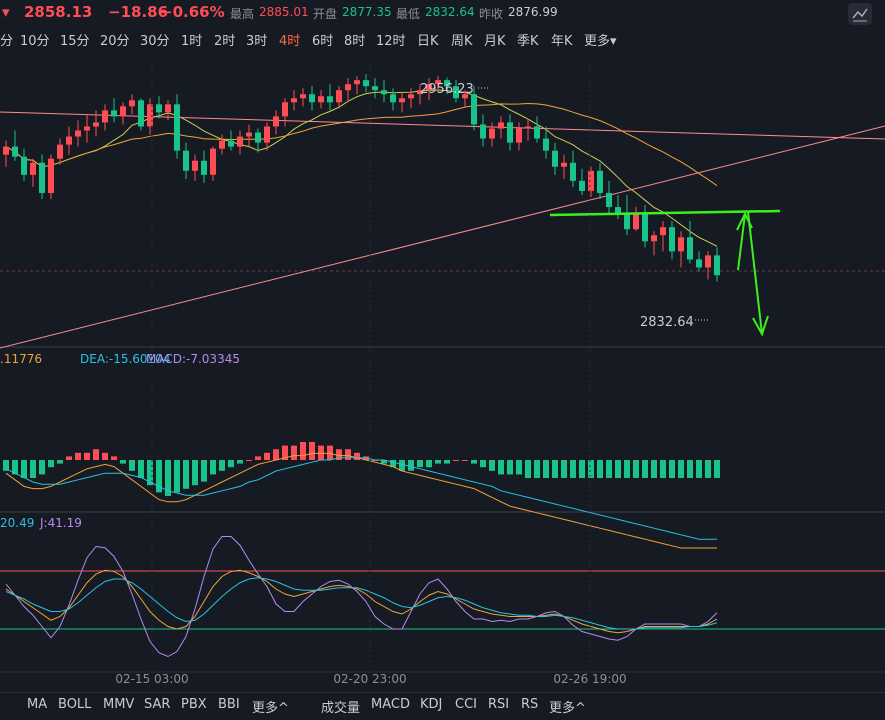 The width and height of the screenshot is (885, 720). I want to click on indicator-tab-5: BBI, so click(229, 704).